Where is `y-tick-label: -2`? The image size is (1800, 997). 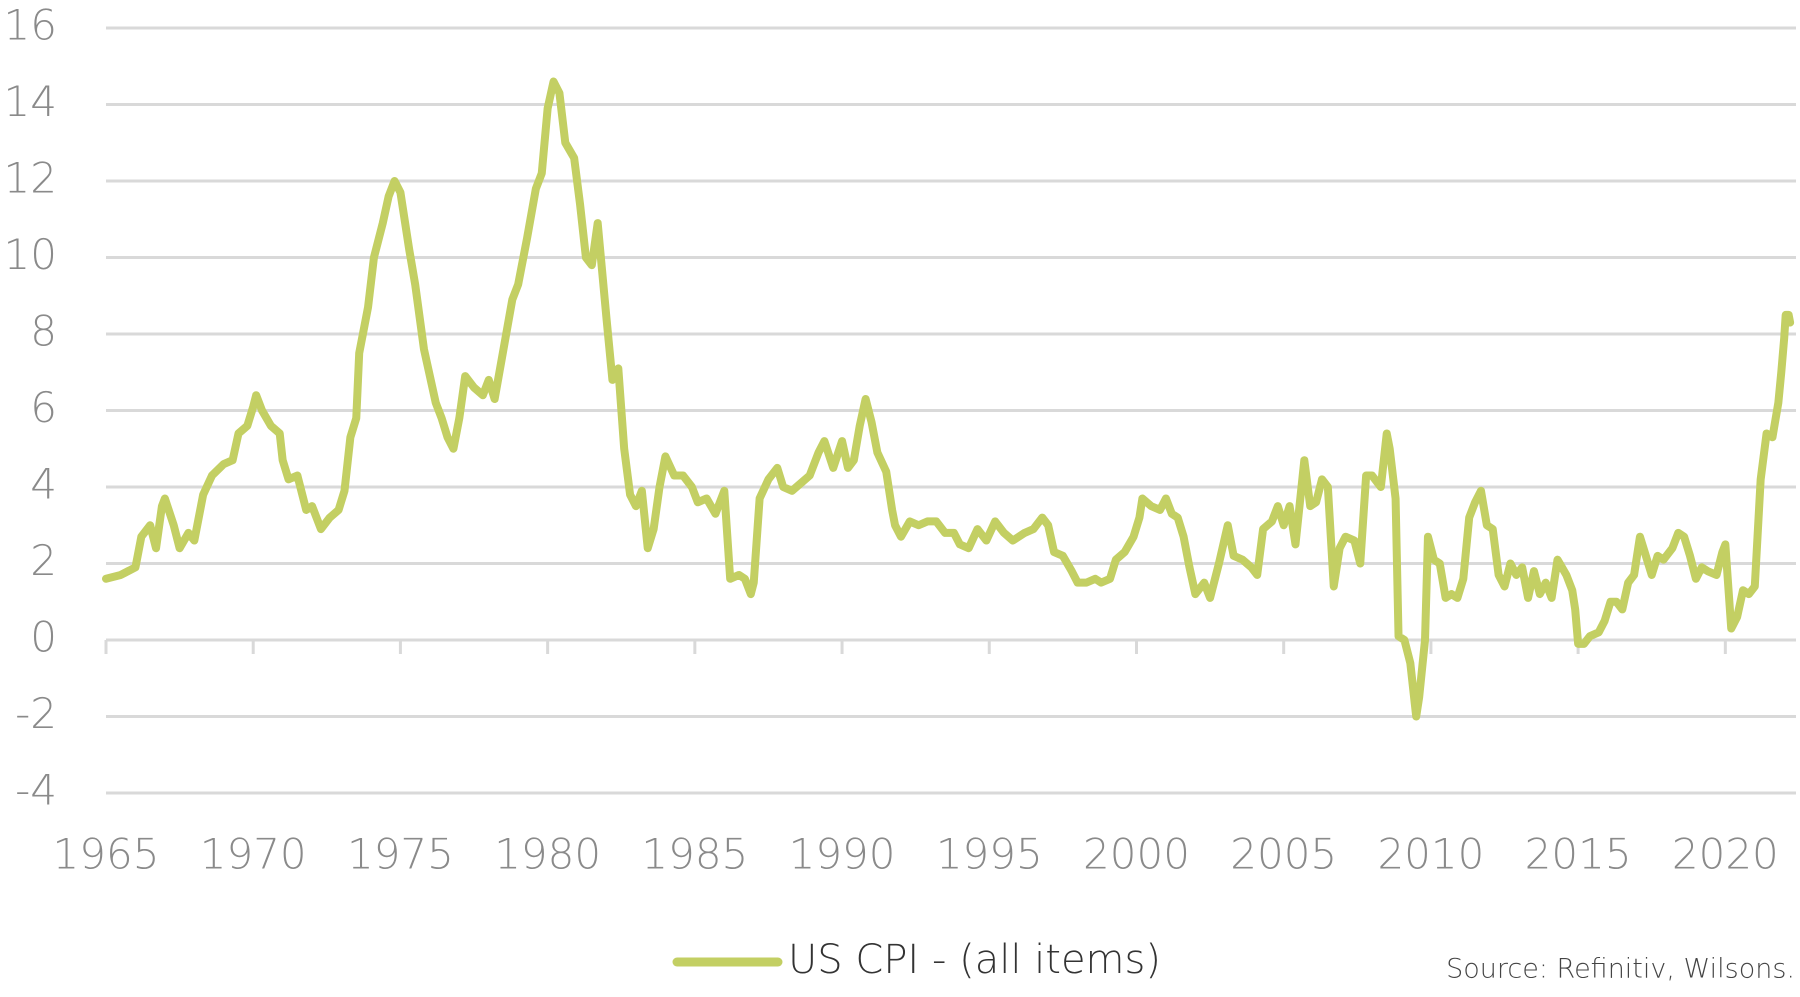 y-tick-label: -2 is located at coordinates (36, 713).